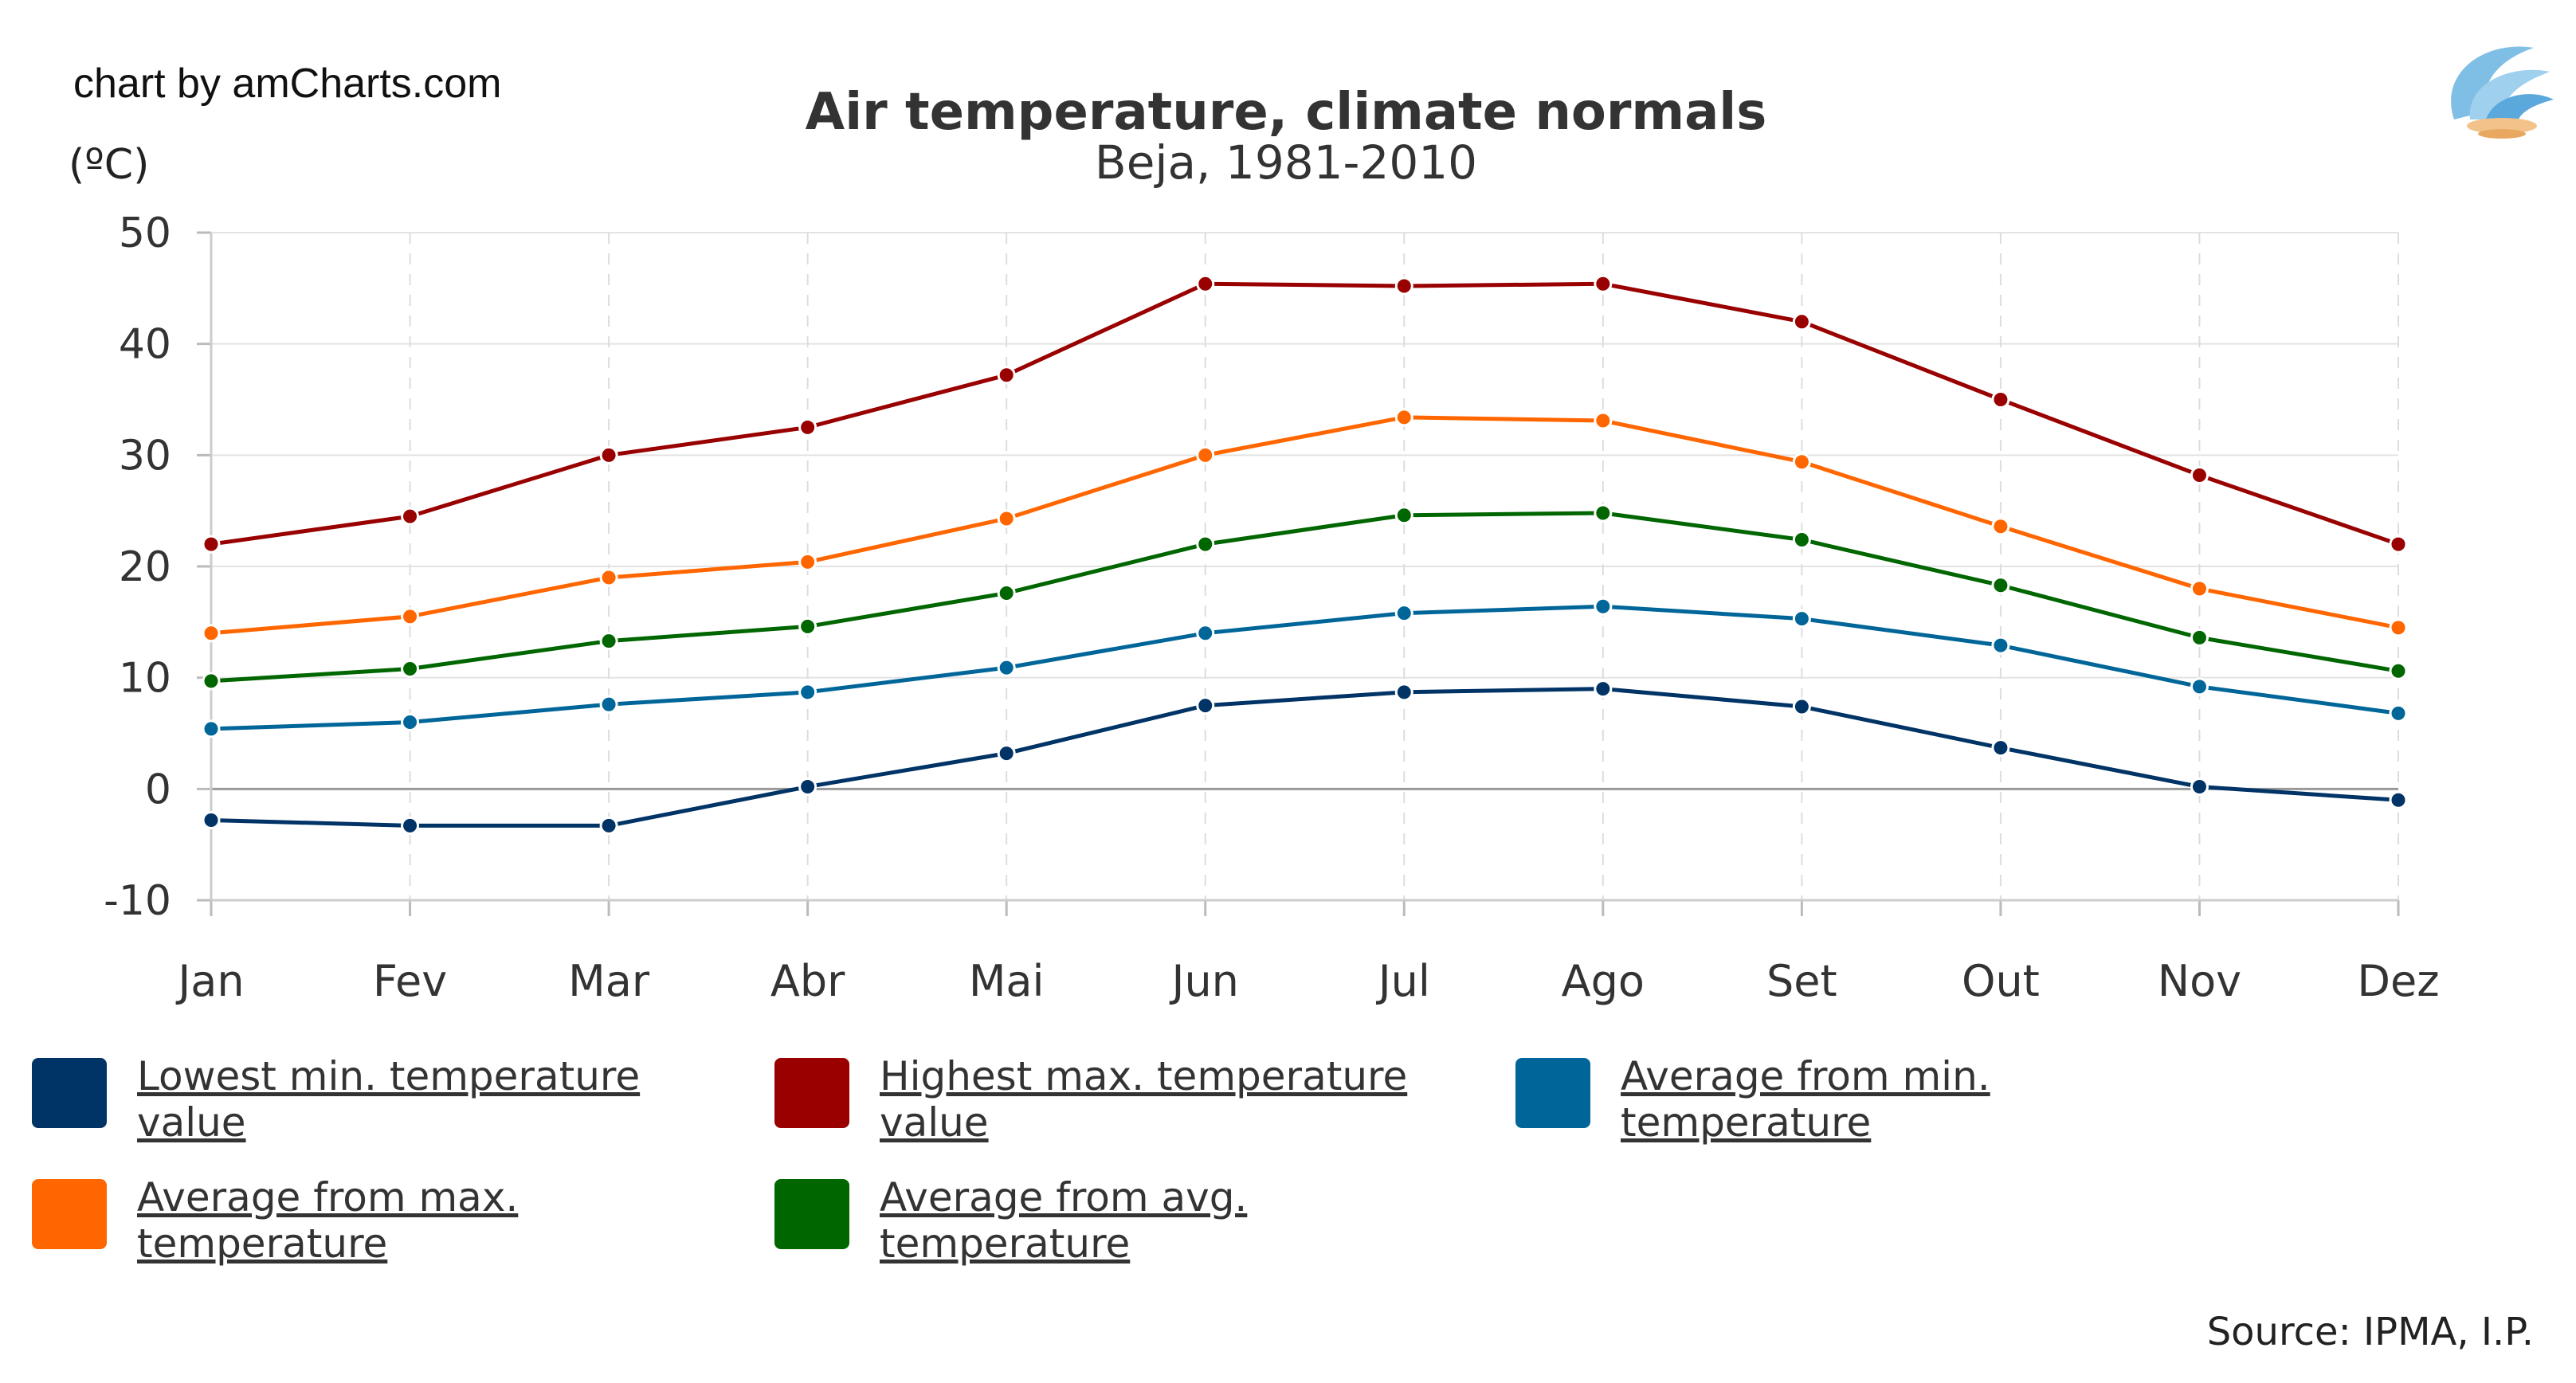 This screenshot has width=2576, height=1383. What do you see at coordinates (1286, 112) in the screenshot?
I see `chart-title: Air temperature, climate normals` at bounding box center [1286, 112].